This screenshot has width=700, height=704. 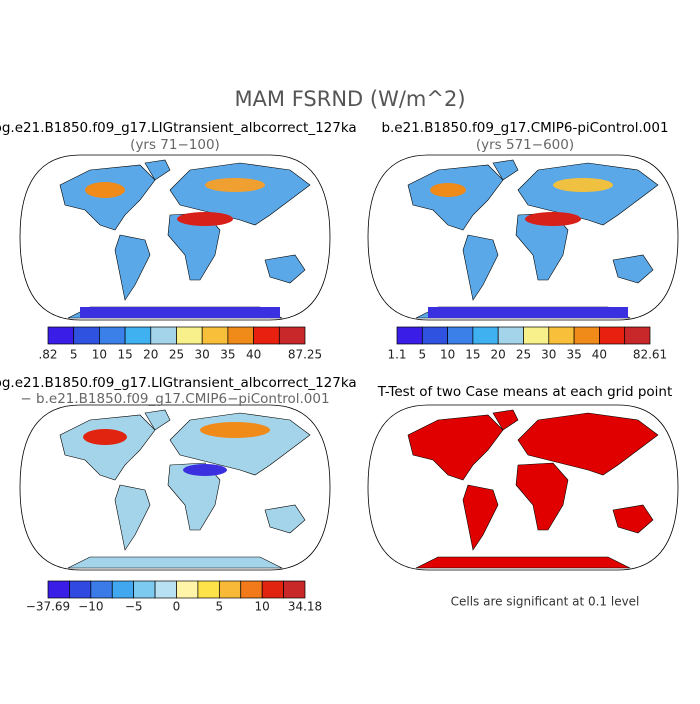 I want to click on colorbar-label: .82, so click(x=47, y=355).